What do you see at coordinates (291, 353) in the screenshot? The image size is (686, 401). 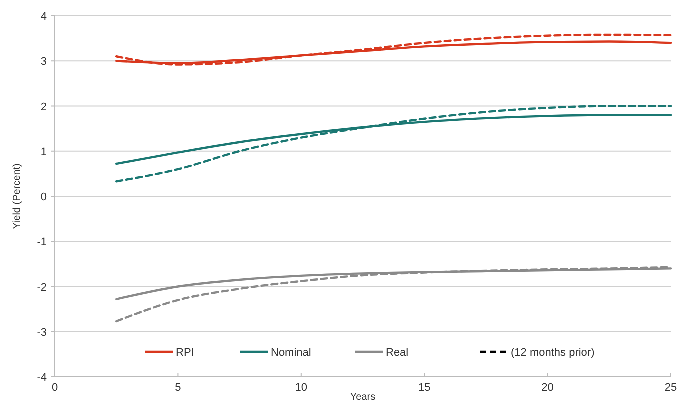 I see `legend-label: Nominal` at bounding box center [291, 353].